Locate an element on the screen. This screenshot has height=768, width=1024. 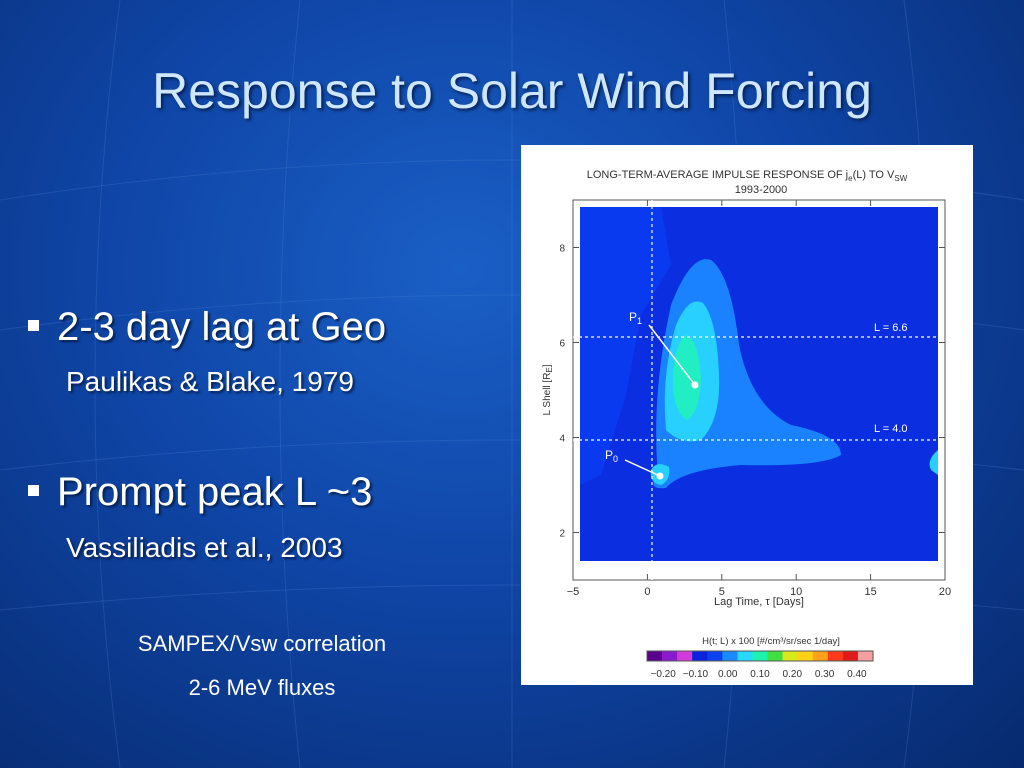
bullet-1: 2-3 day lag at Geo is located at coordinates (207, 327).